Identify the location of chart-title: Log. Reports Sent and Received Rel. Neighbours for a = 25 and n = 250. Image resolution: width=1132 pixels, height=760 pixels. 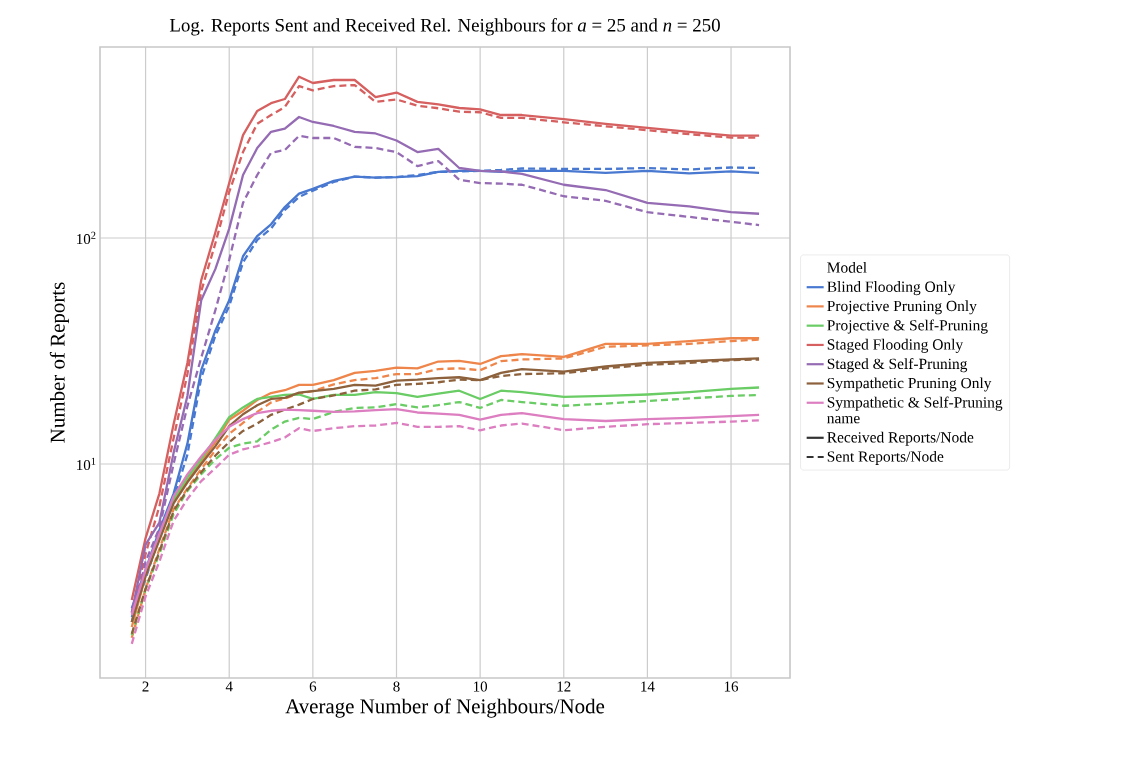
(444, 27).